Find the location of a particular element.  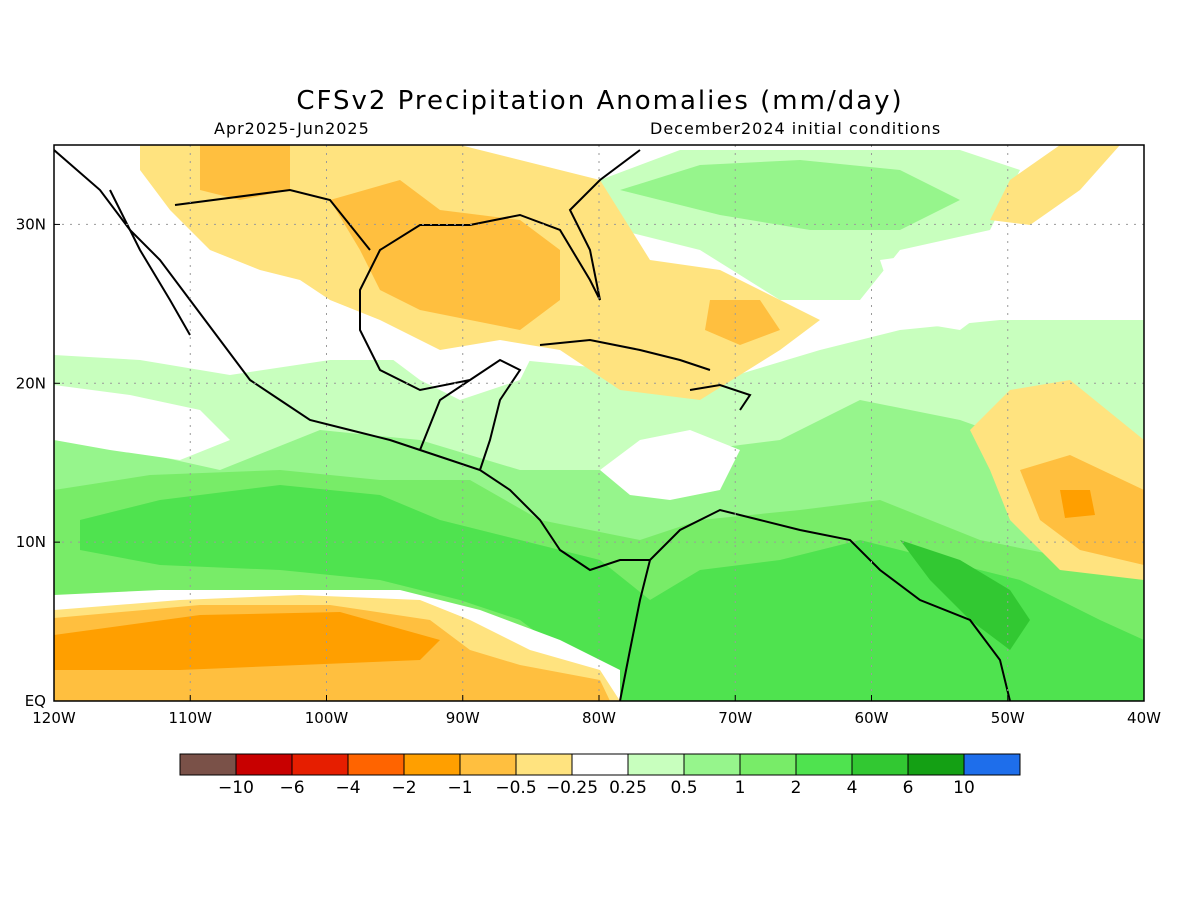

colorbar-label: 1 is located at coordinates (740, 788).